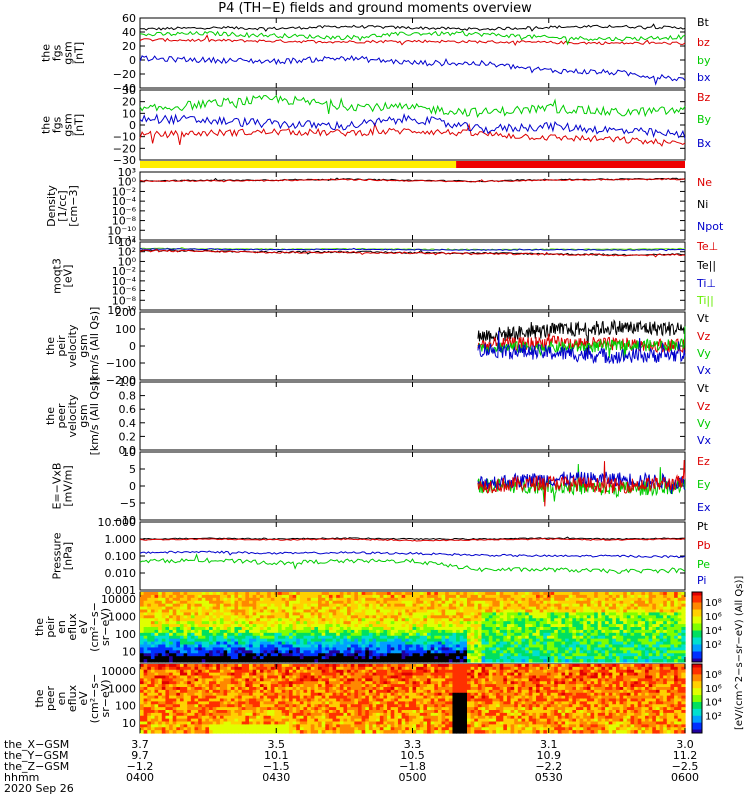  What do you see at coordinates (697, 627) in the screenshot?
I see `colorbar` at bounding box center [697, 627].